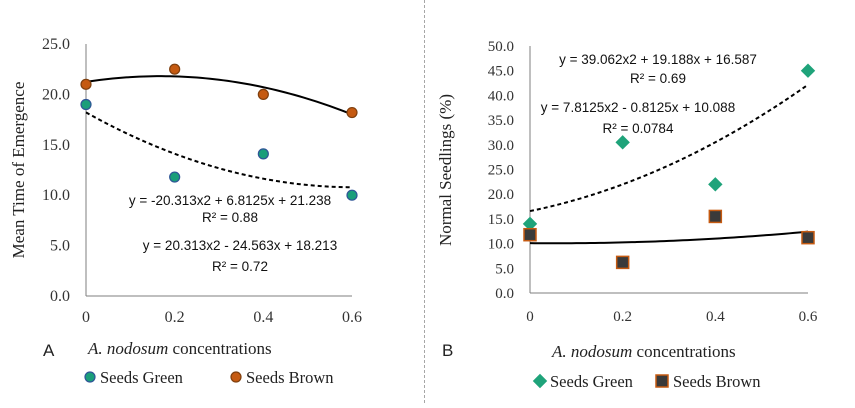 The height and width of the screenshot is (408, 855). I want to click on y-tick-label: 35.0, so click(501, 121).